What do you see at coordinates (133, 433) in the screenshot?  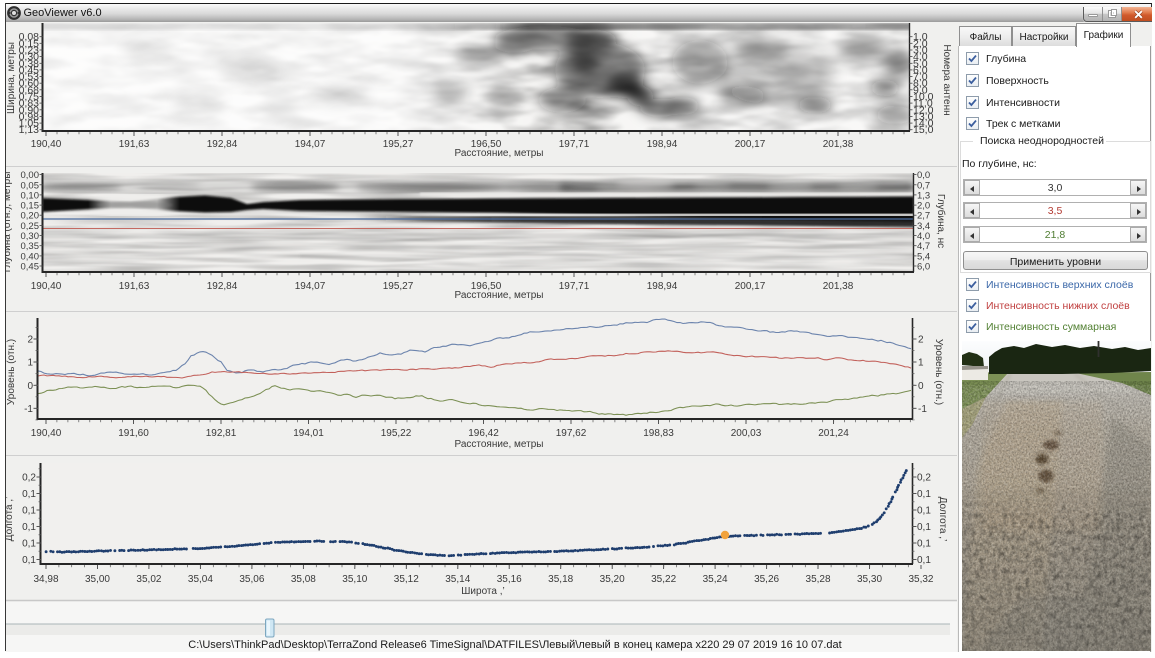 I see `svg-text: 191,60` at bounding box center [133, 433].